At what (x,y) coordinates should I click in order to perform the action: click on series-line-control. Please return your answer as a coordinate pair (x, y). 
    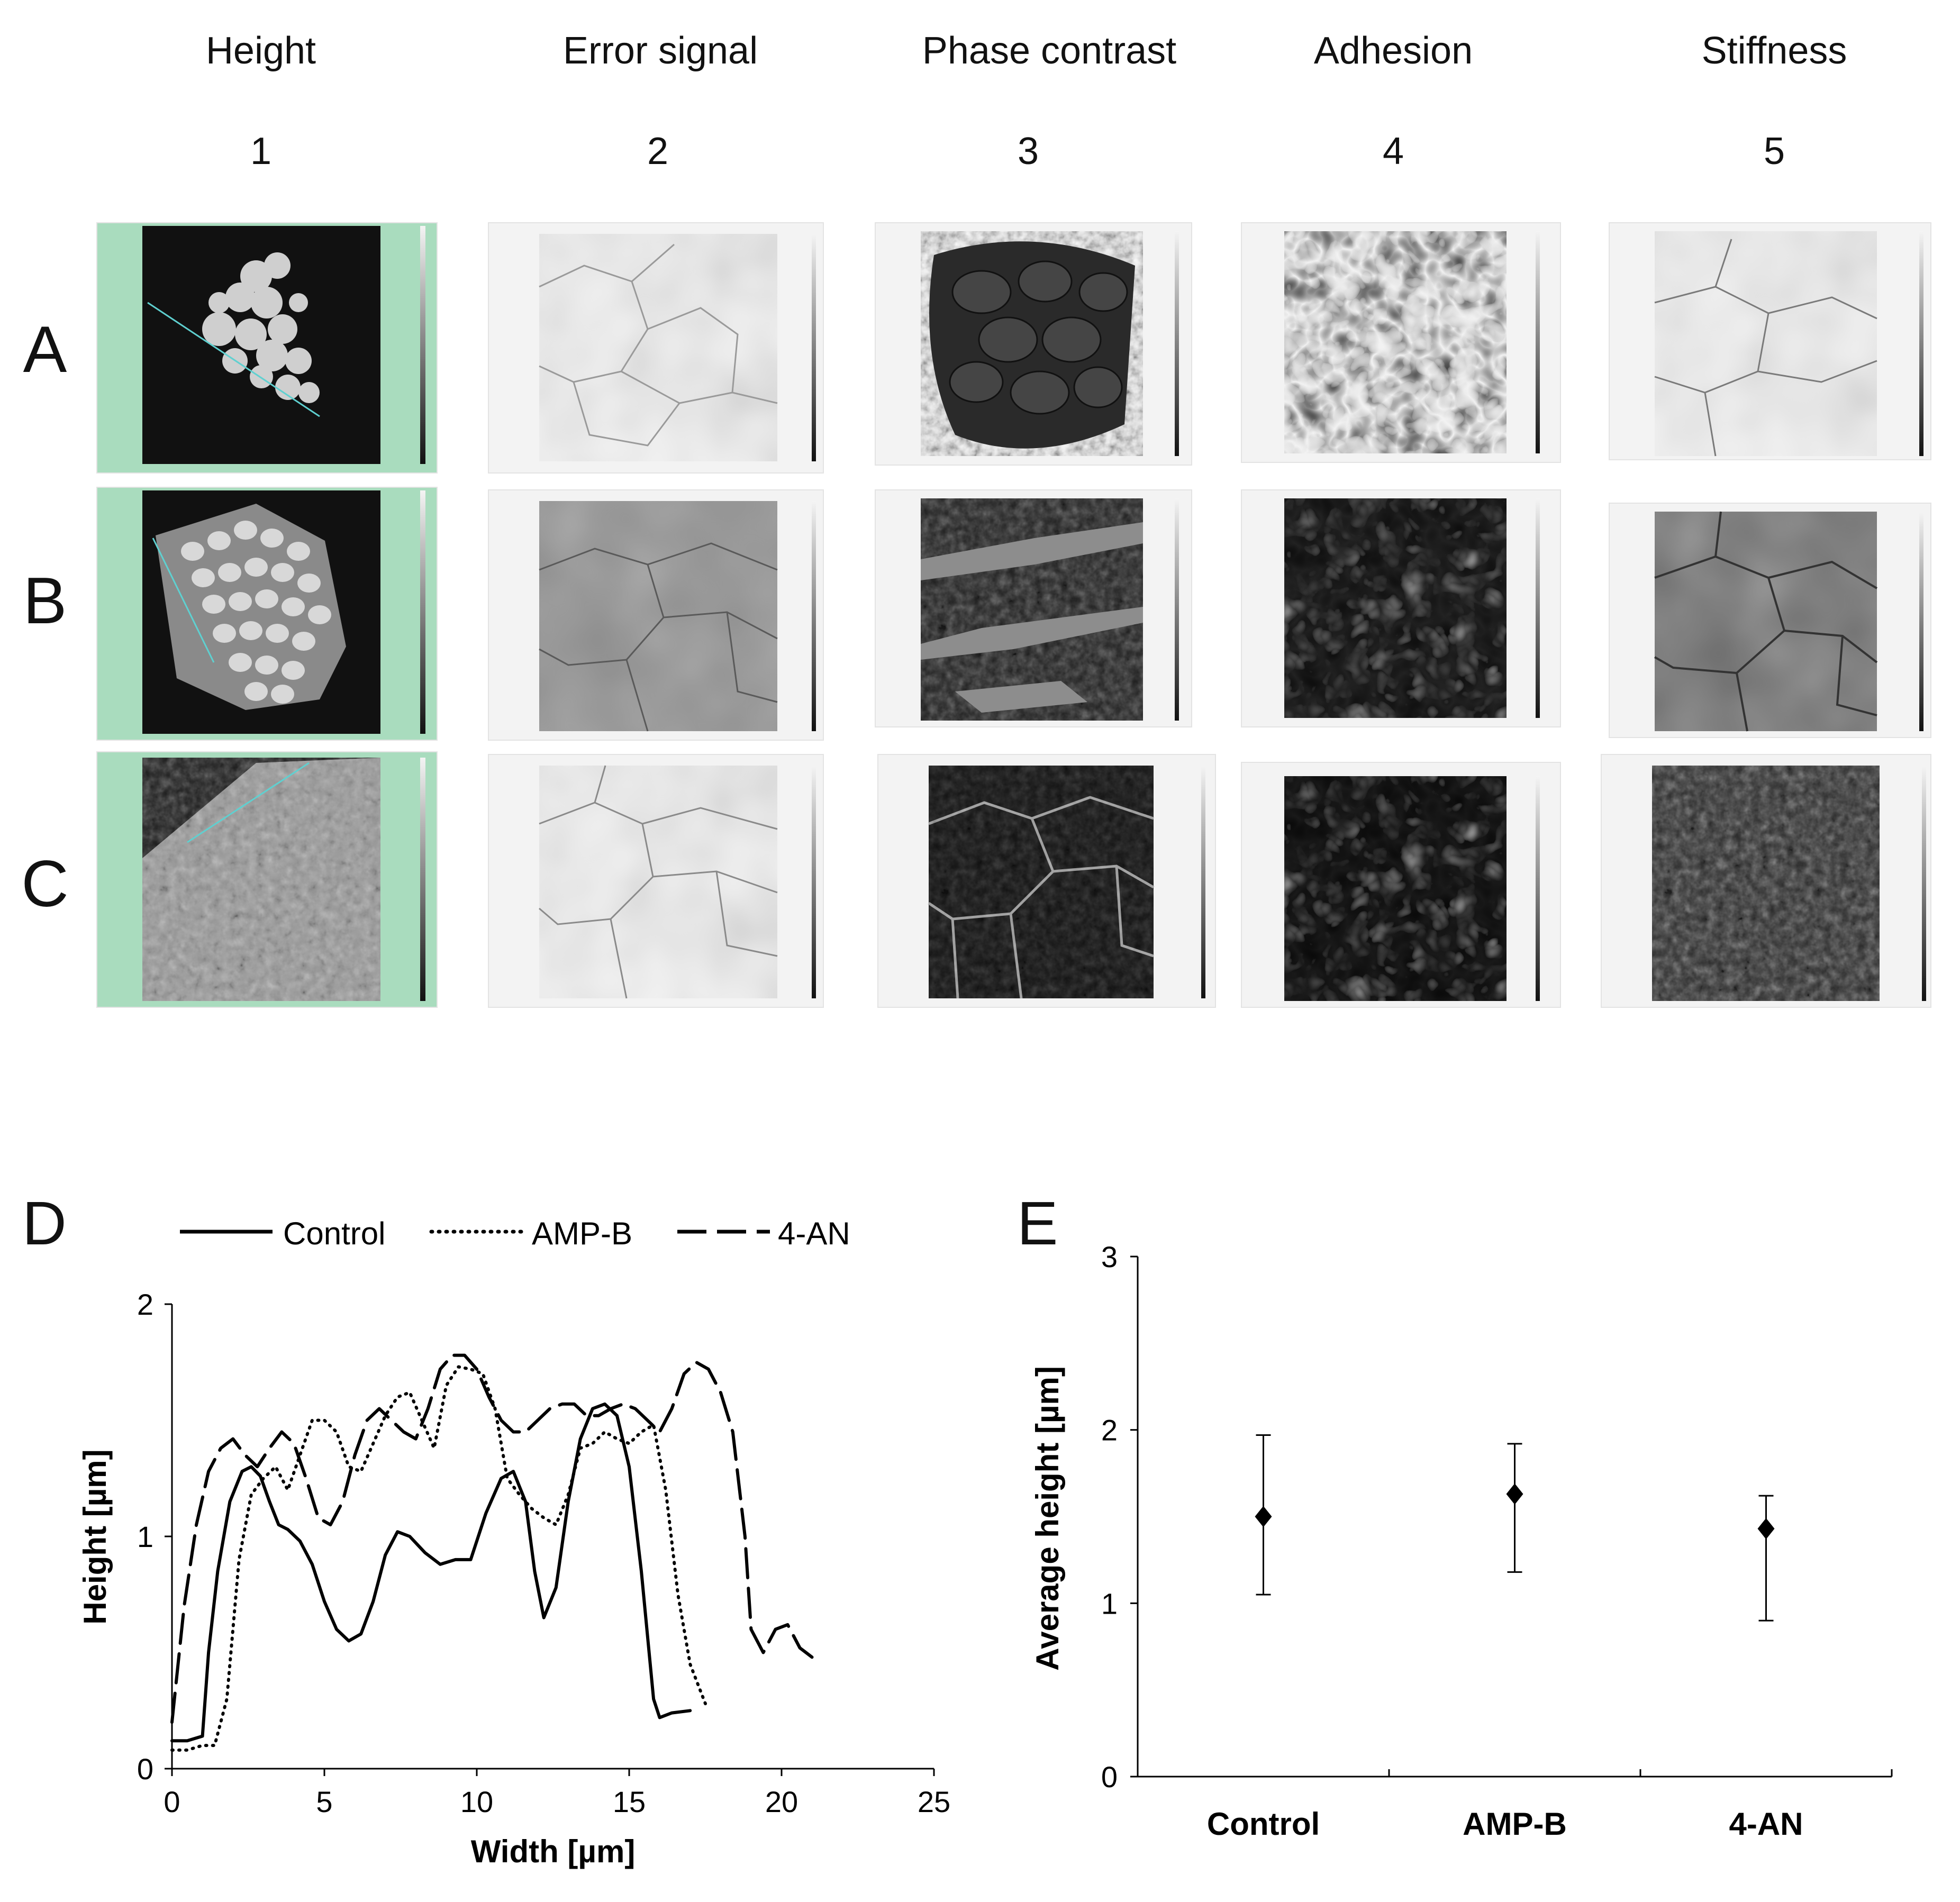
    Looking at the image, I should click on (431, 1572).